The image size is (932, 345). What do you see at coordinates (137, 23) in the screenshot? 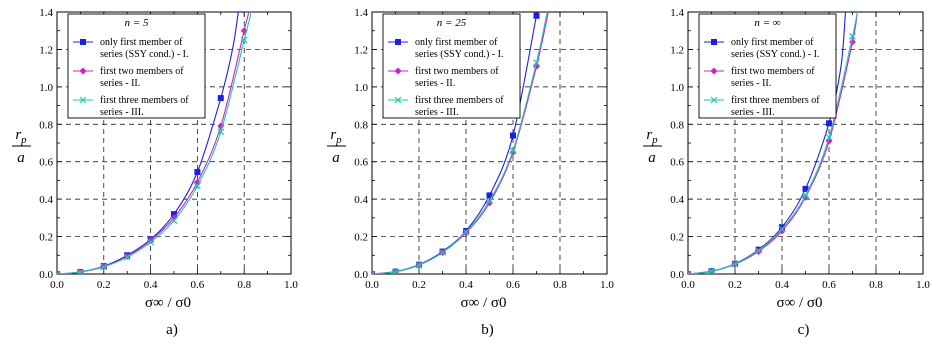
I see `legend-title: n = 5` at bounding box center [137, 23].